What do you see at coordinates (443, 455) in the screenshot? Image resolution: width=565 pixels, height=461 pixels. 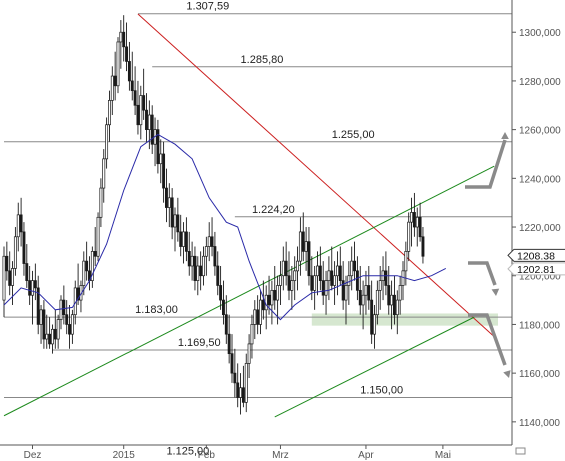 I see `x-tick-label-5: Mai` at bounding box center [443, 455].